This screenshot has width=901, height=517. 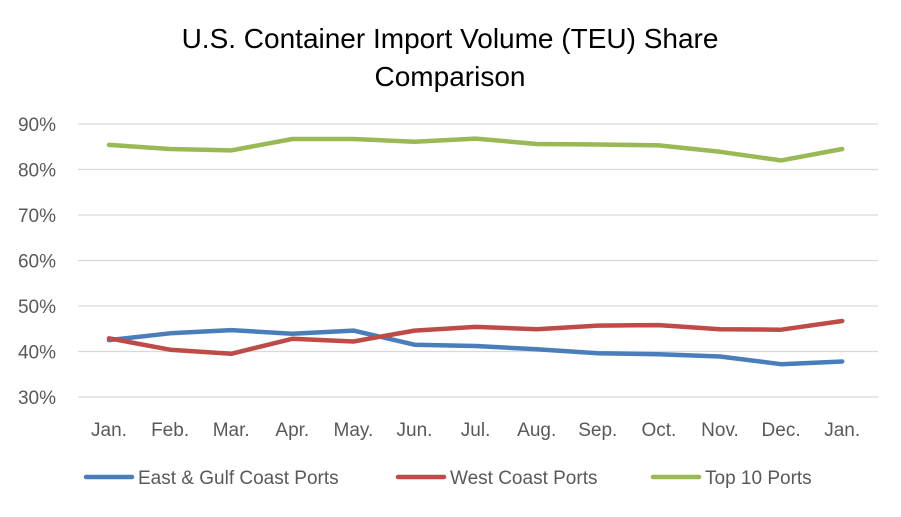 What do you see at coordinates (450, 76) in the screenshot?
I see `chart-title-line-2: Comparison` at bounding box center [450, 76].